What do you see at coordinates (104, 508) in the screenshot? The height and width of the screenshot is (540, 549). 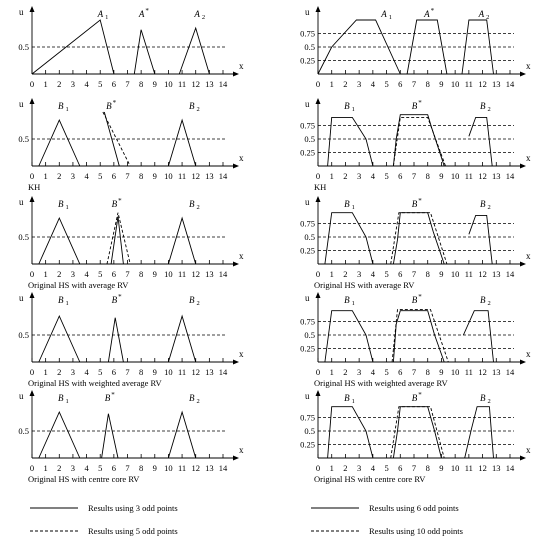 I see `legend-item: Results using 3 odd points` at bounding box center [104, 508].